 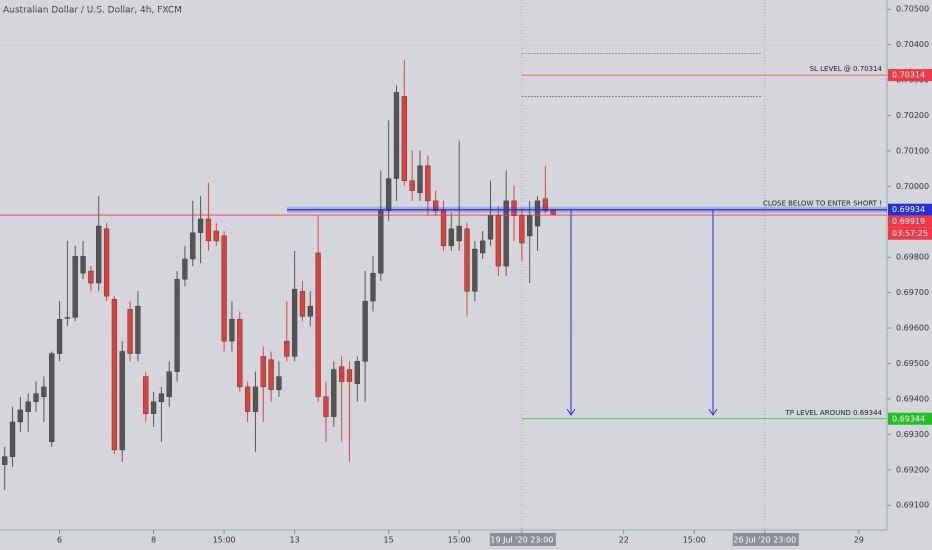 What do you see at coordinates (834, 413) in the screenshot?
I see `level-annotation: TP LEVEL AROUND 0.69344` at bounding box center [834, 413].